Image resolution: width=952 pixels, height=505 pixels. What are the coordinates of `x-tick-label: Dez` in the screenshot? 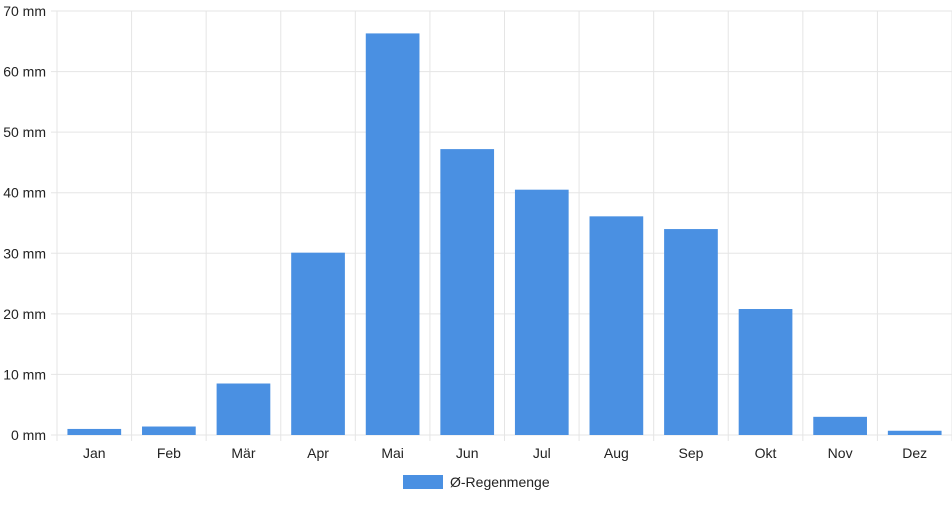 It's located at (914, 453).